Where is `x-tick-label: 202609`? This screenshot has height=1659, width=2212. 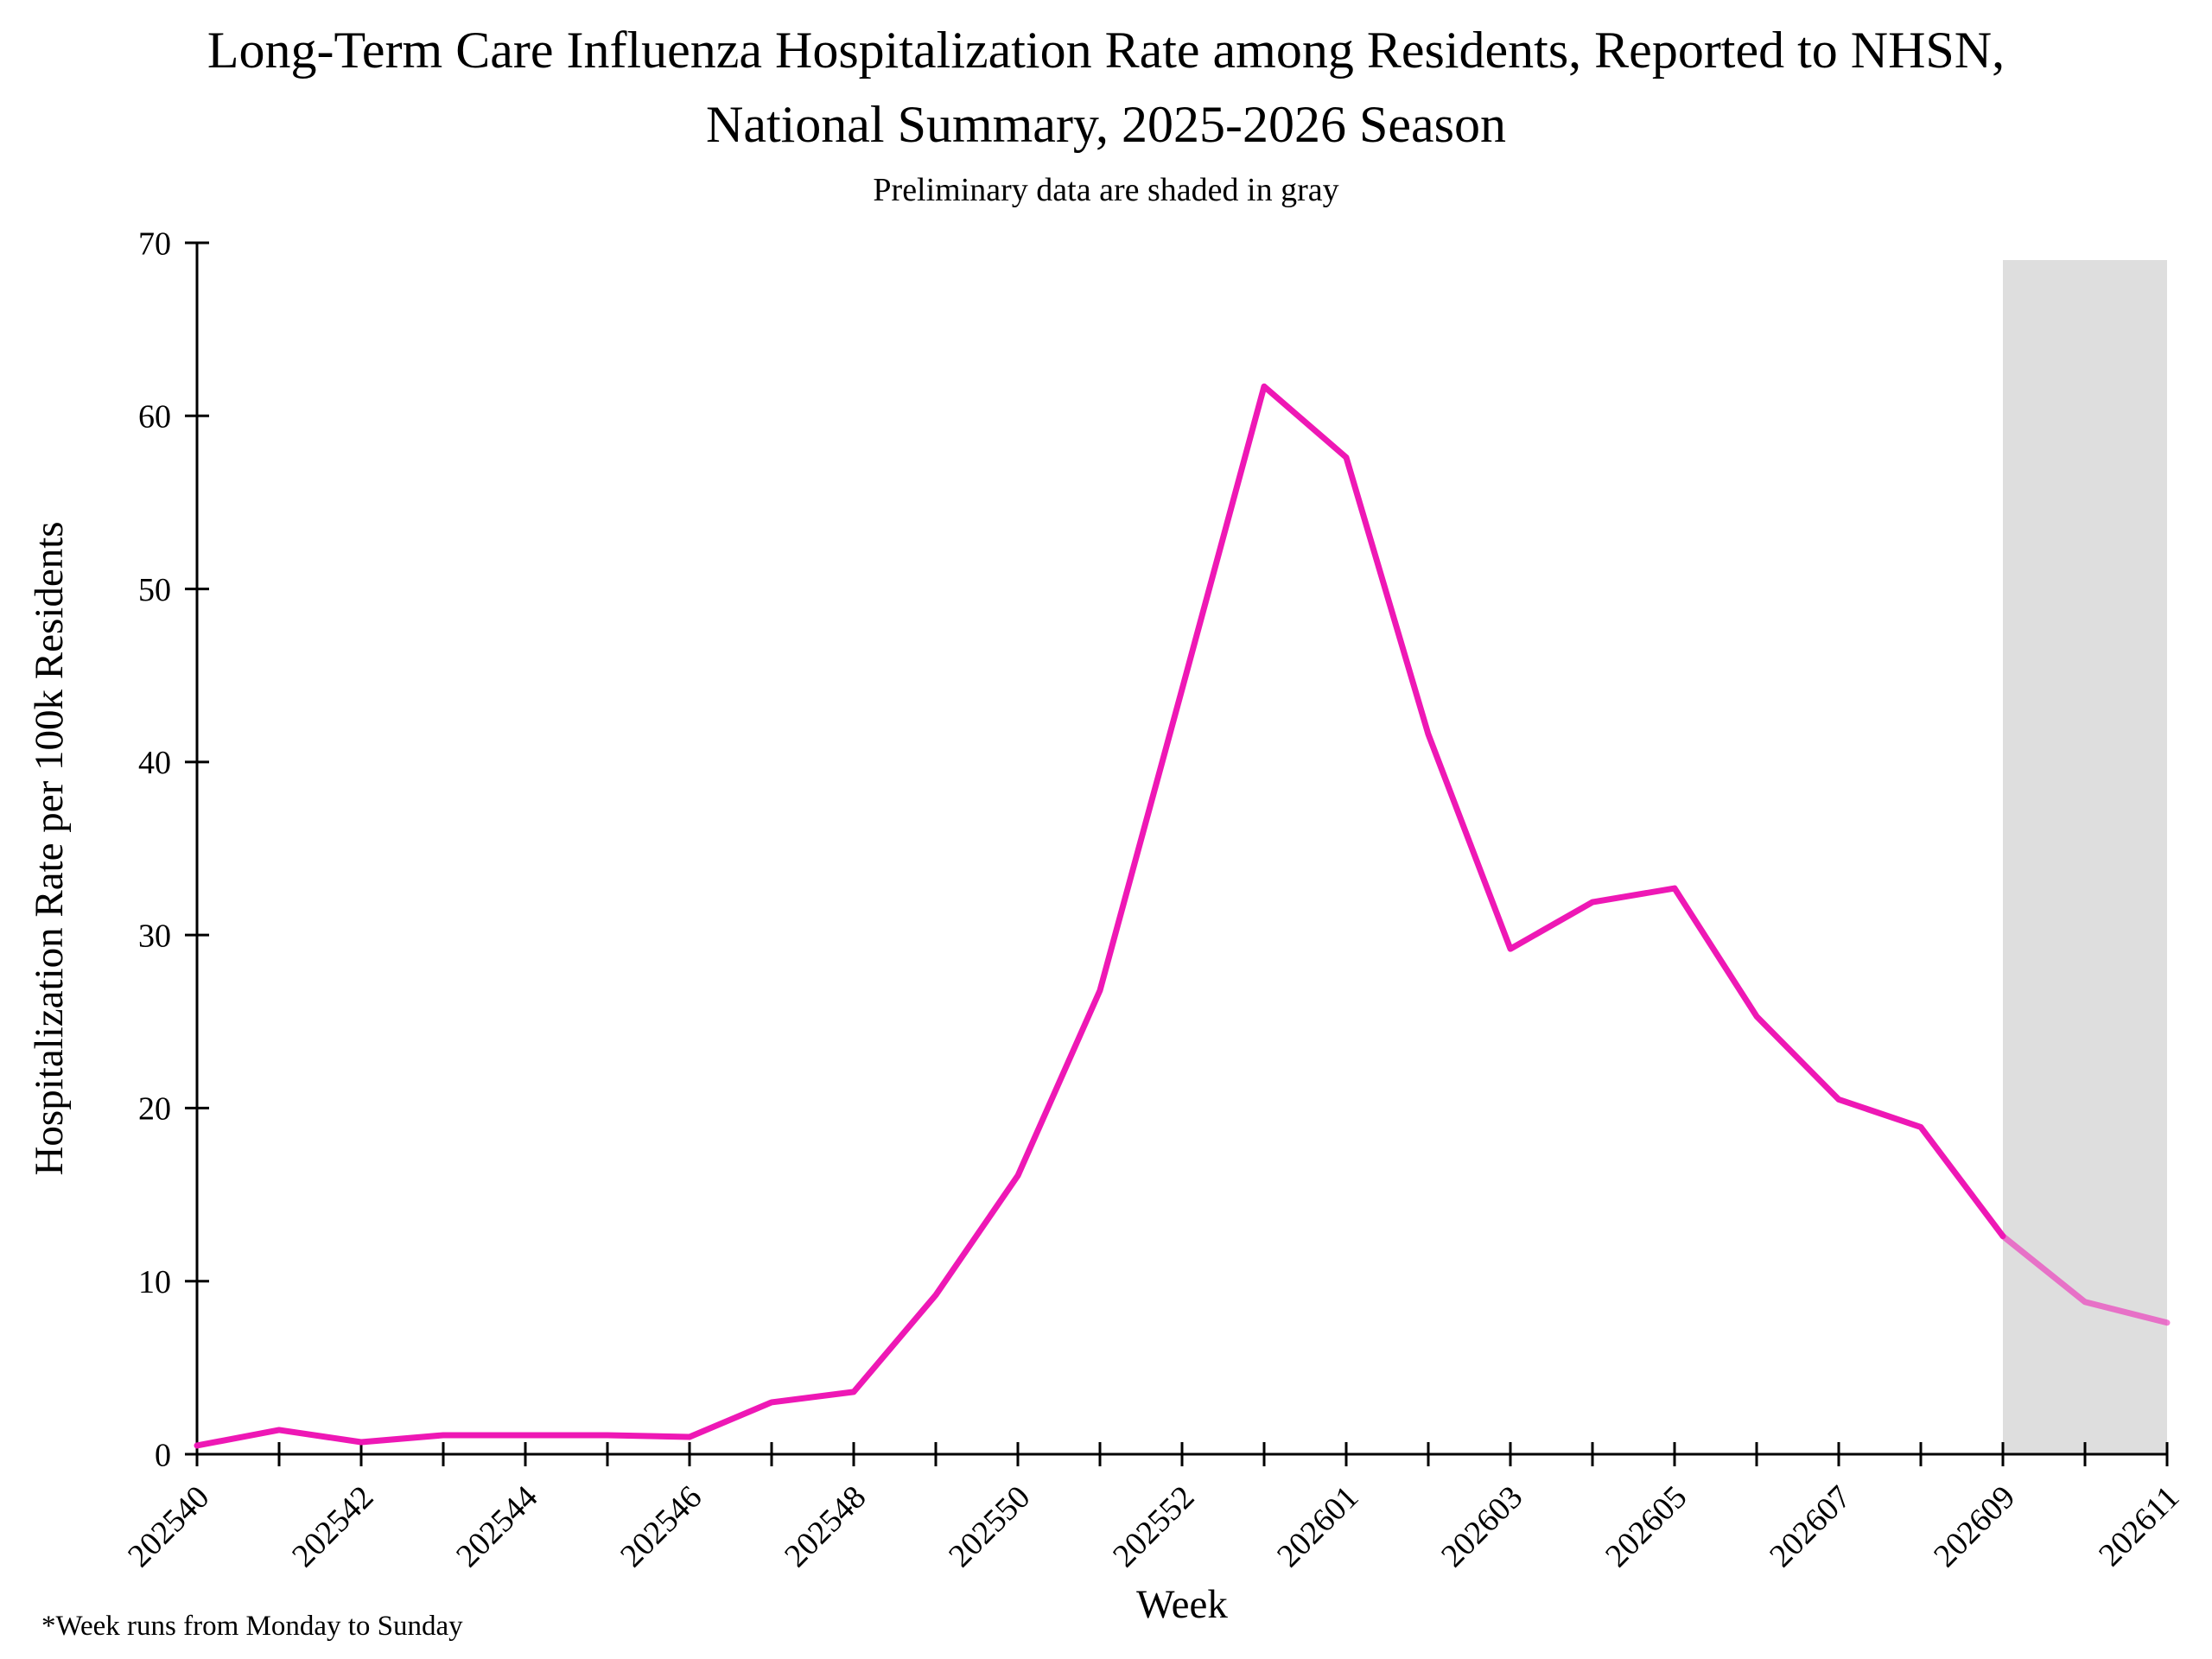 x-tick-label: 202609 is located at coordinates (1974, 1526).